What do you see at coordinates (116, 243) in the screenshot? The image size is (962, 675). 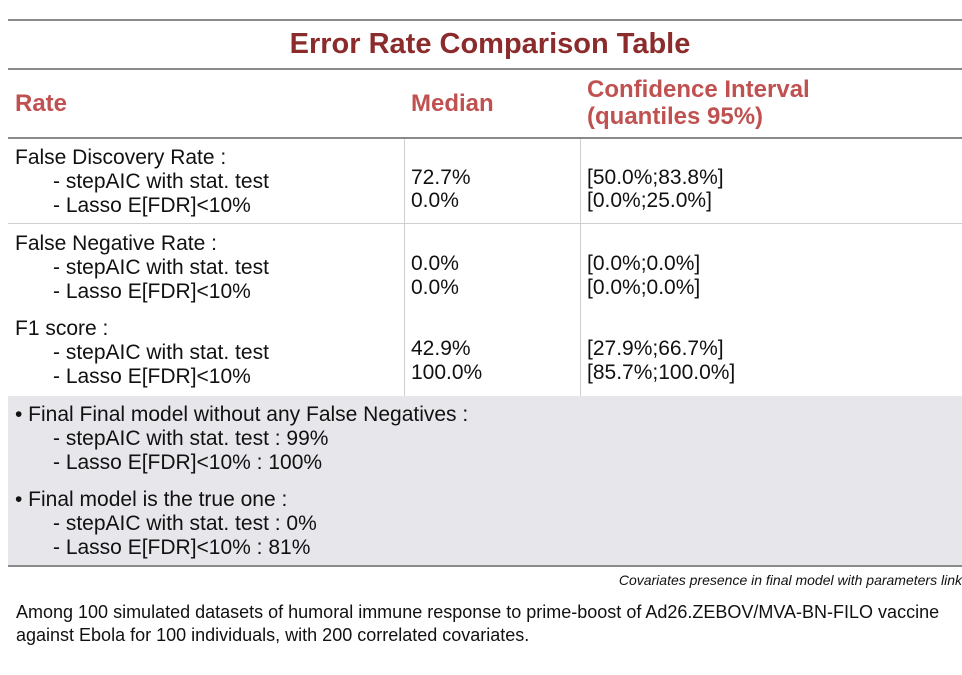 I see `row-label-fnr: False Negative Rate :` at bounding box center [116, 243].